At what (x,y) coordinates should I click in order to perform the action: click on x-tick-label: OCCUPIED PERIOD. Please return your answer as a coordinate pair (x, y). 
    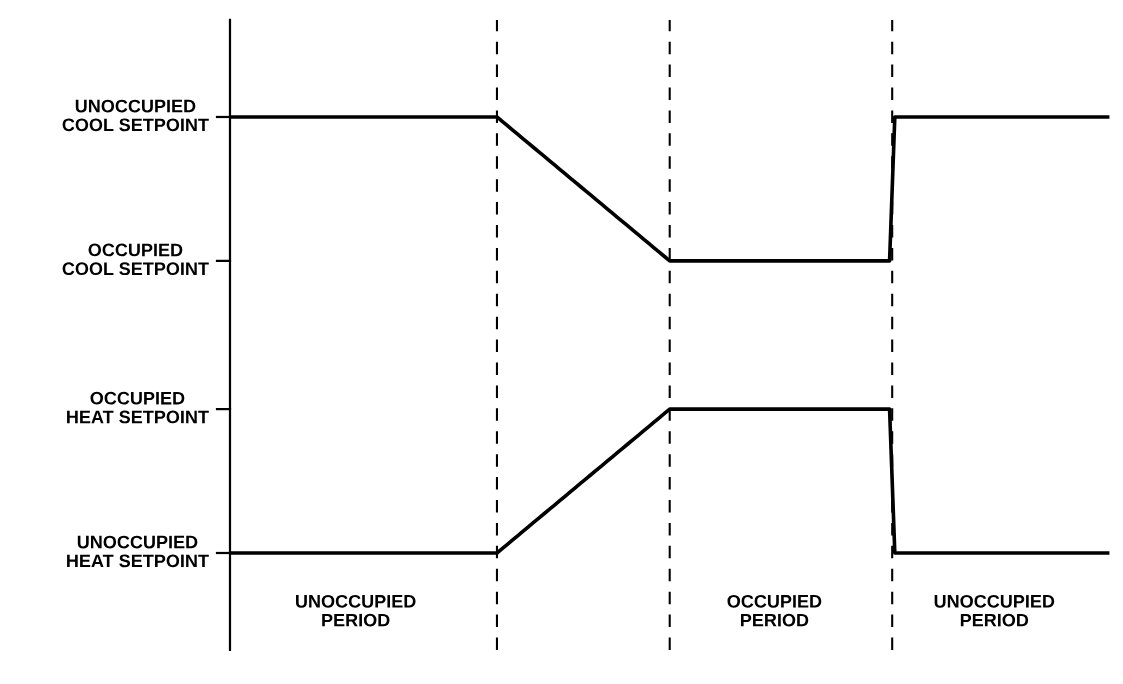
    Looking at the image, I should click on (774, 610).